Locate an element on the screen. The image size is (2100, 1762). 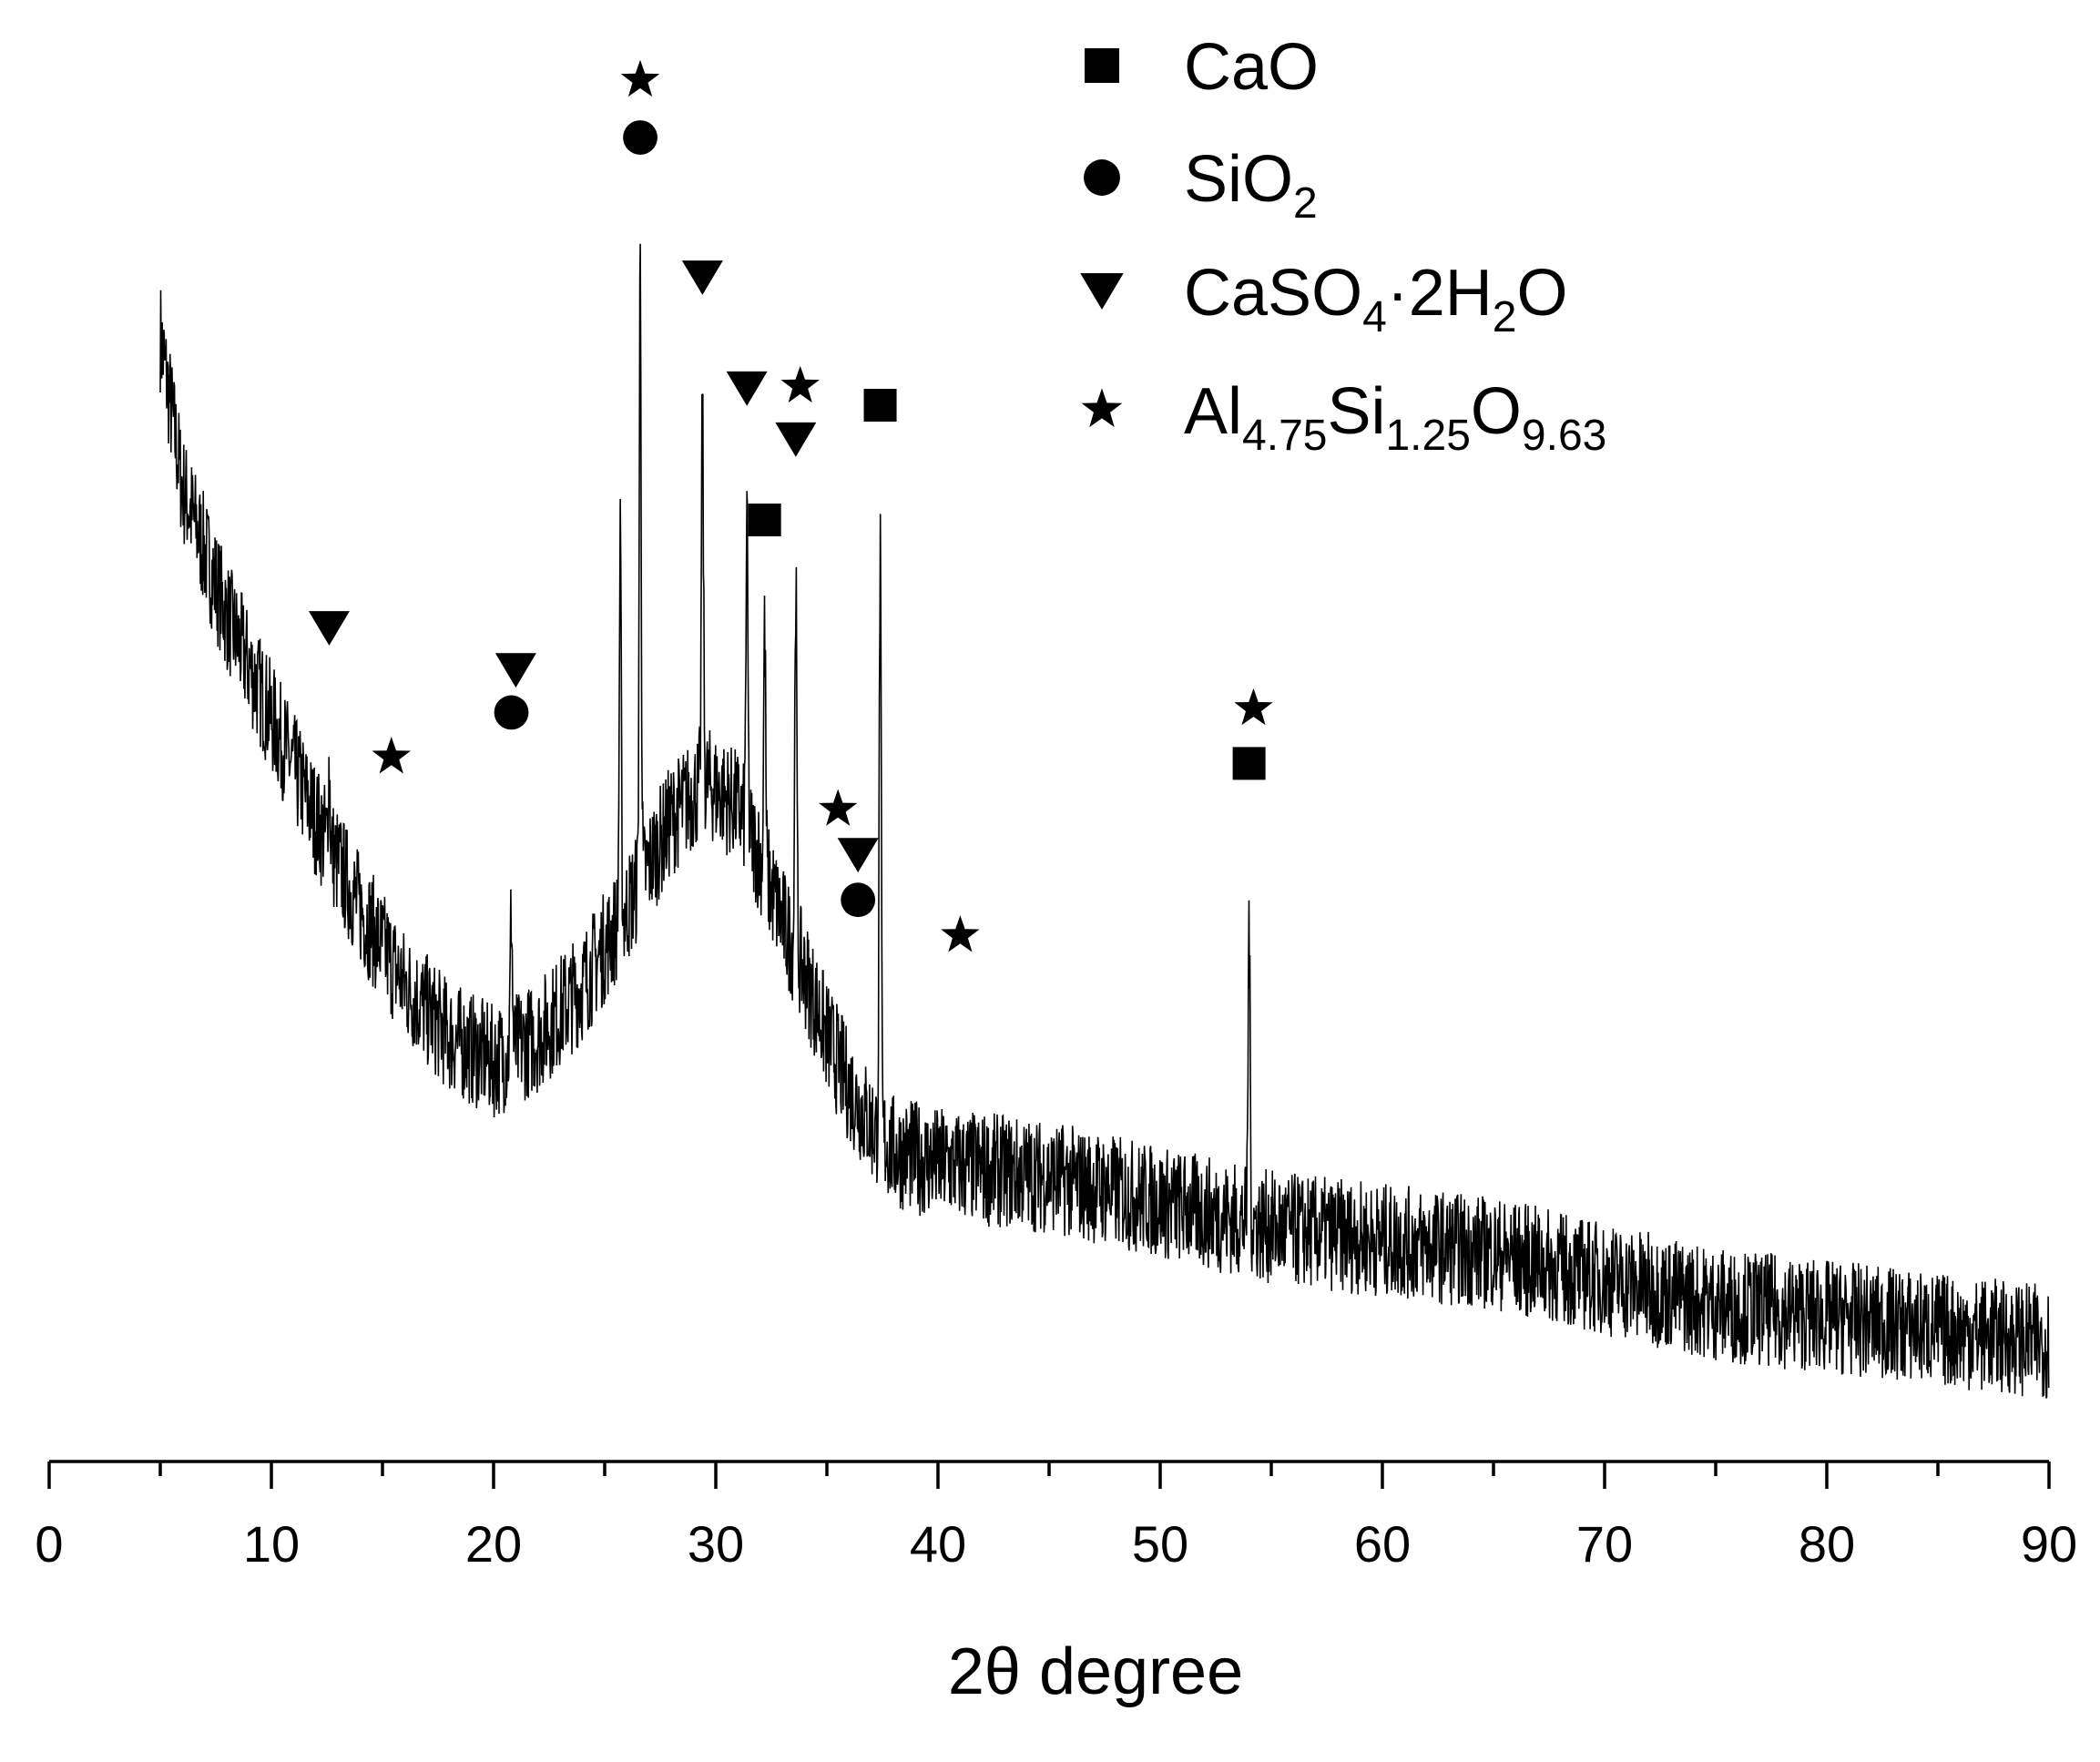
legend-label: CaSO4·2H2O is located at coordinates (1376, 299).